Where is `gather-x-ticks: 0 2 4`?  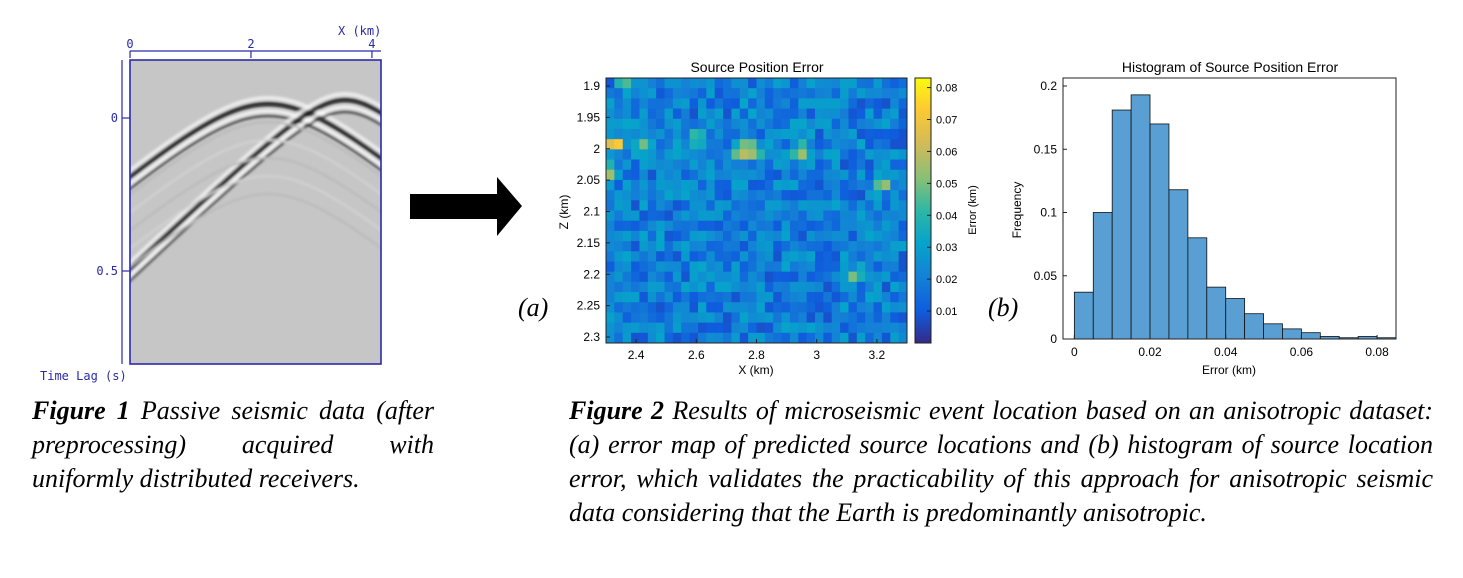 gather-x-ticks: 0 2 4 is located at coordinates (251, 47).